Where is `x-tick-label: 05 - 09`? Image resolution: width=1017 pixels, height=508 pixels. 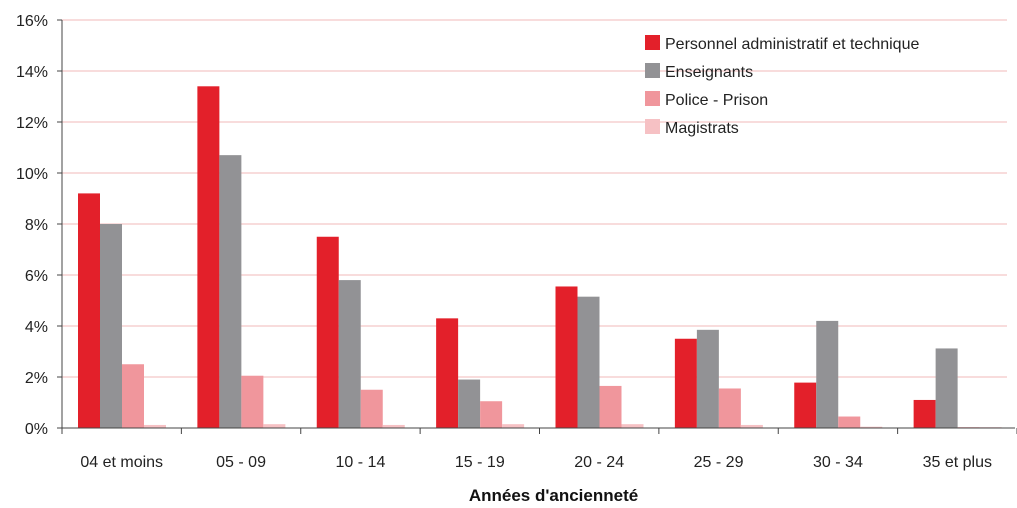
x-tick-label: 05 - 09 is located at coordinates (241, 462).